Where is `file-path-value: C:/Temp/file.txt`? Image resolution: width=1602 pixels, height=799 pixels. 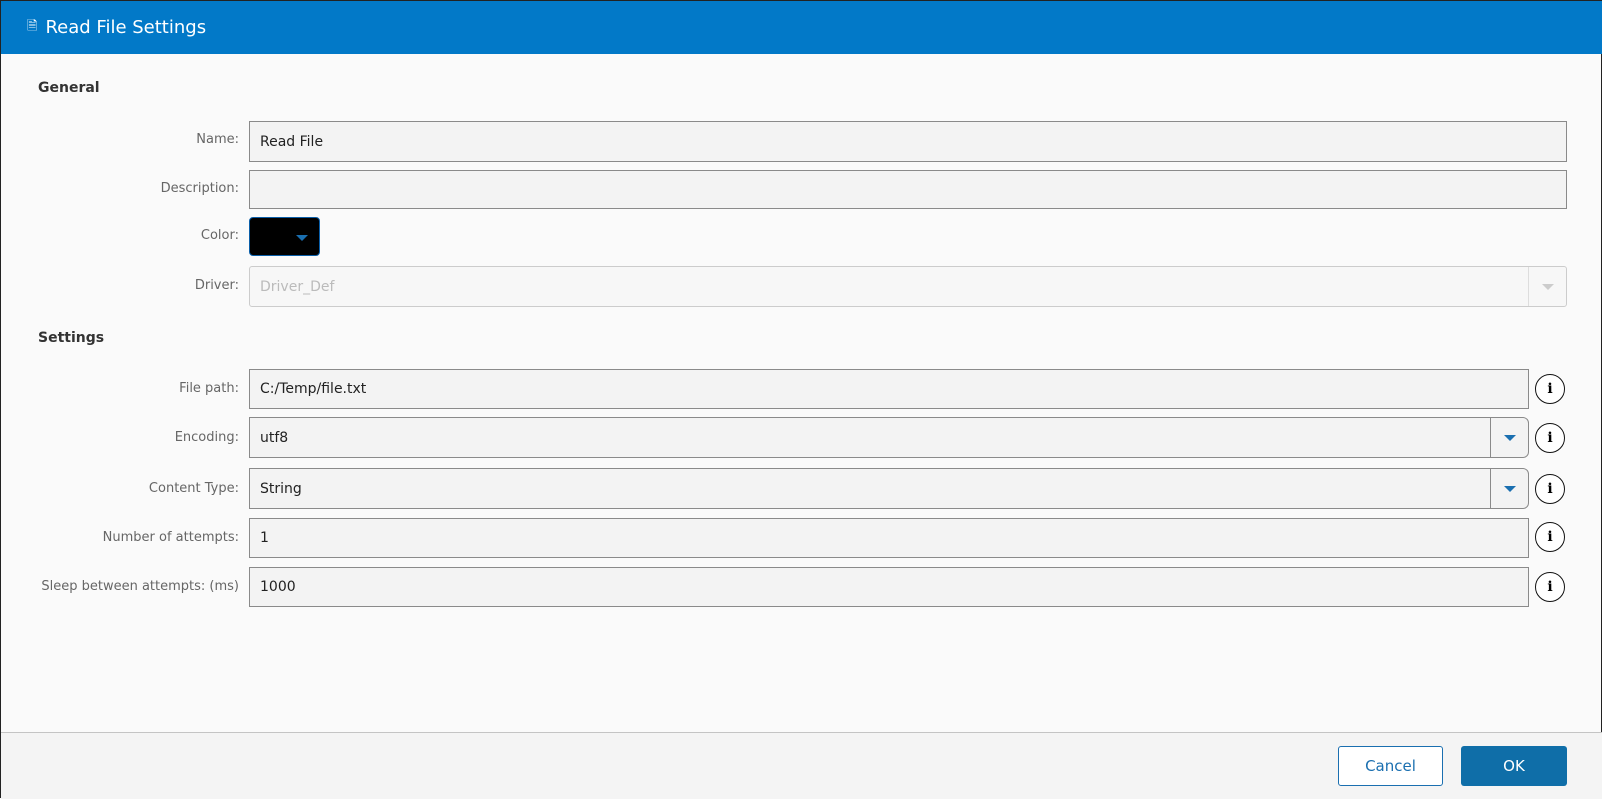
file-path-value: C:/Temp/file.txt is located at coordinates (313, 389).